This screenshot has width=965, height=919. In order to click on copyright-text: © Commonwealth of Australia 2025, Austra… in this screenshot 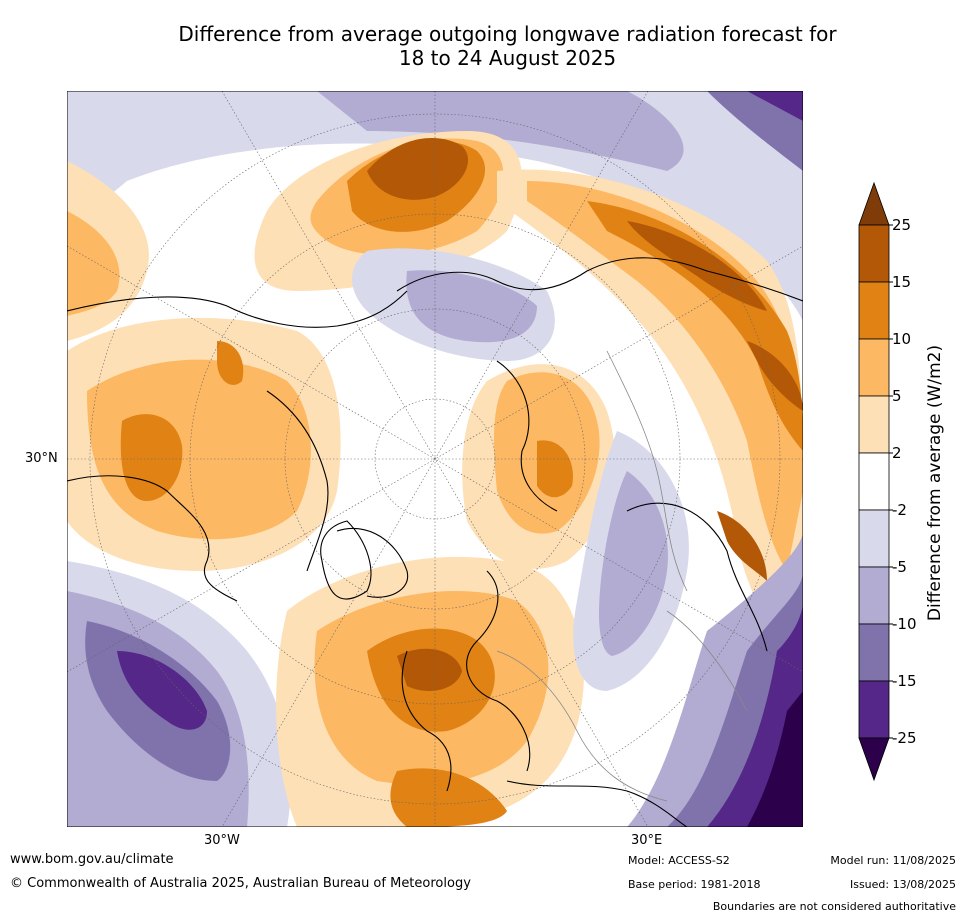, I will do `click(240, 883)`.